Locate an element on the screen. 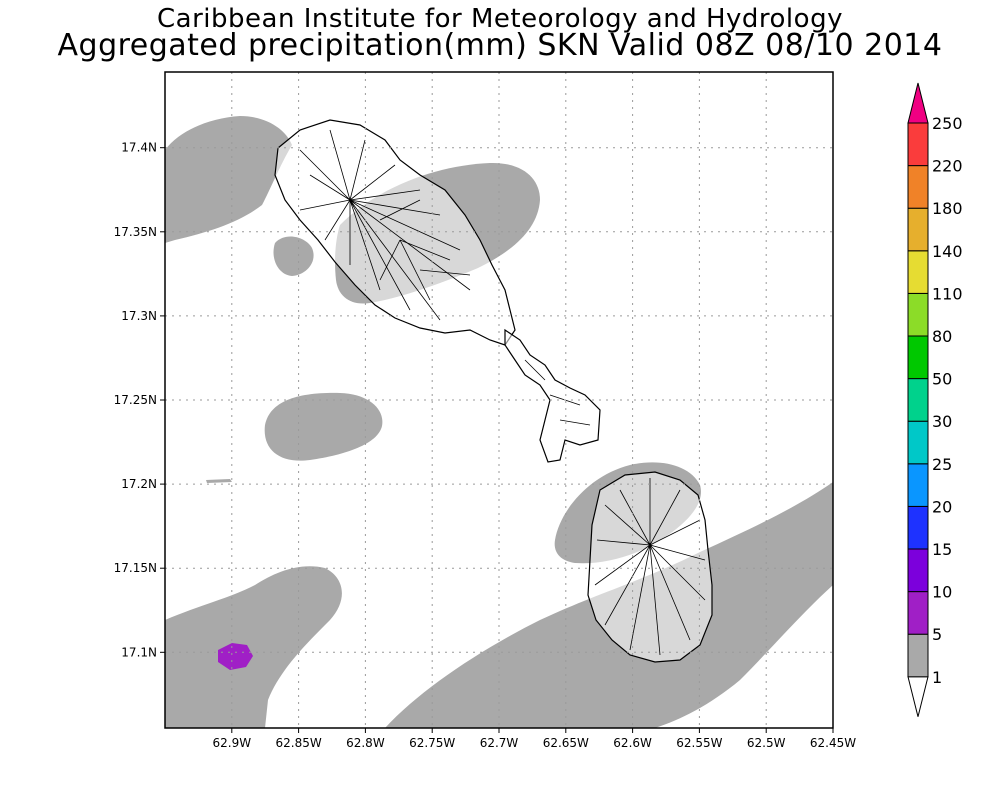  colorbar-label: 250 is located at coordinates (947, 123).